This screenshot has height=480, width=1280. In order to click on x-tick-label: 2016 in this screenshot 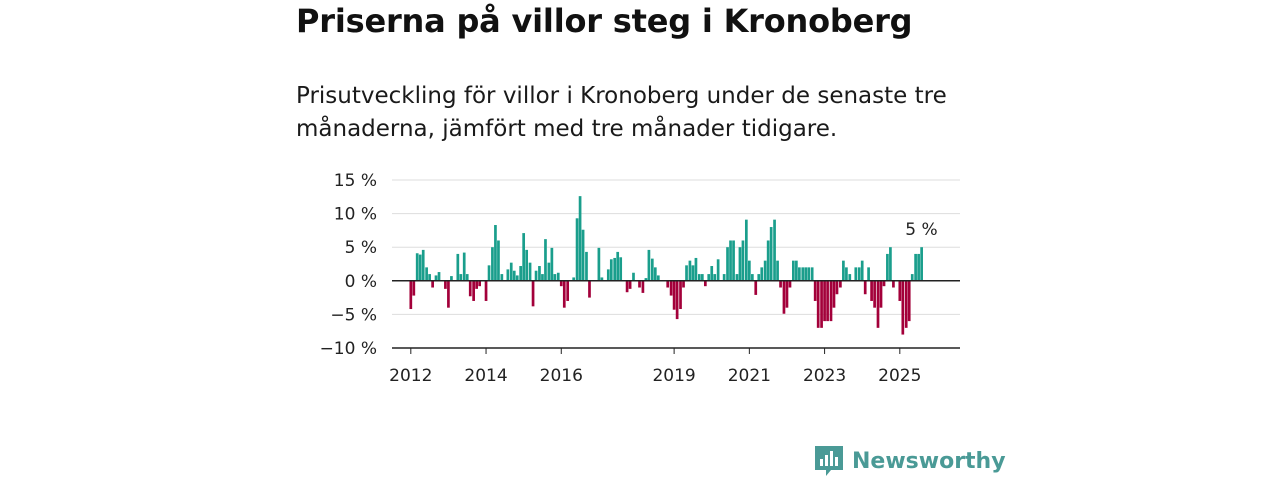, I will do `click(561, 376)`.